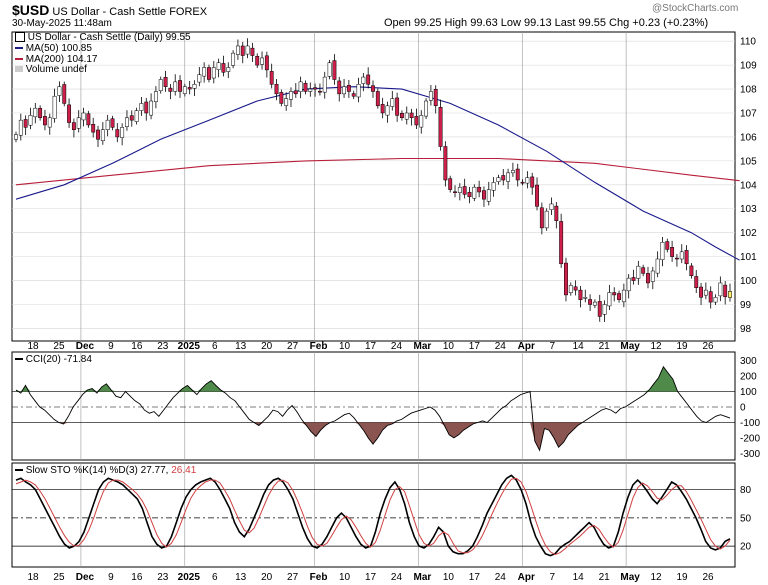 The width and height of the screenshot is (768, 585). I want to click on volume-legend-label: Volume undef, so click(56, 69).